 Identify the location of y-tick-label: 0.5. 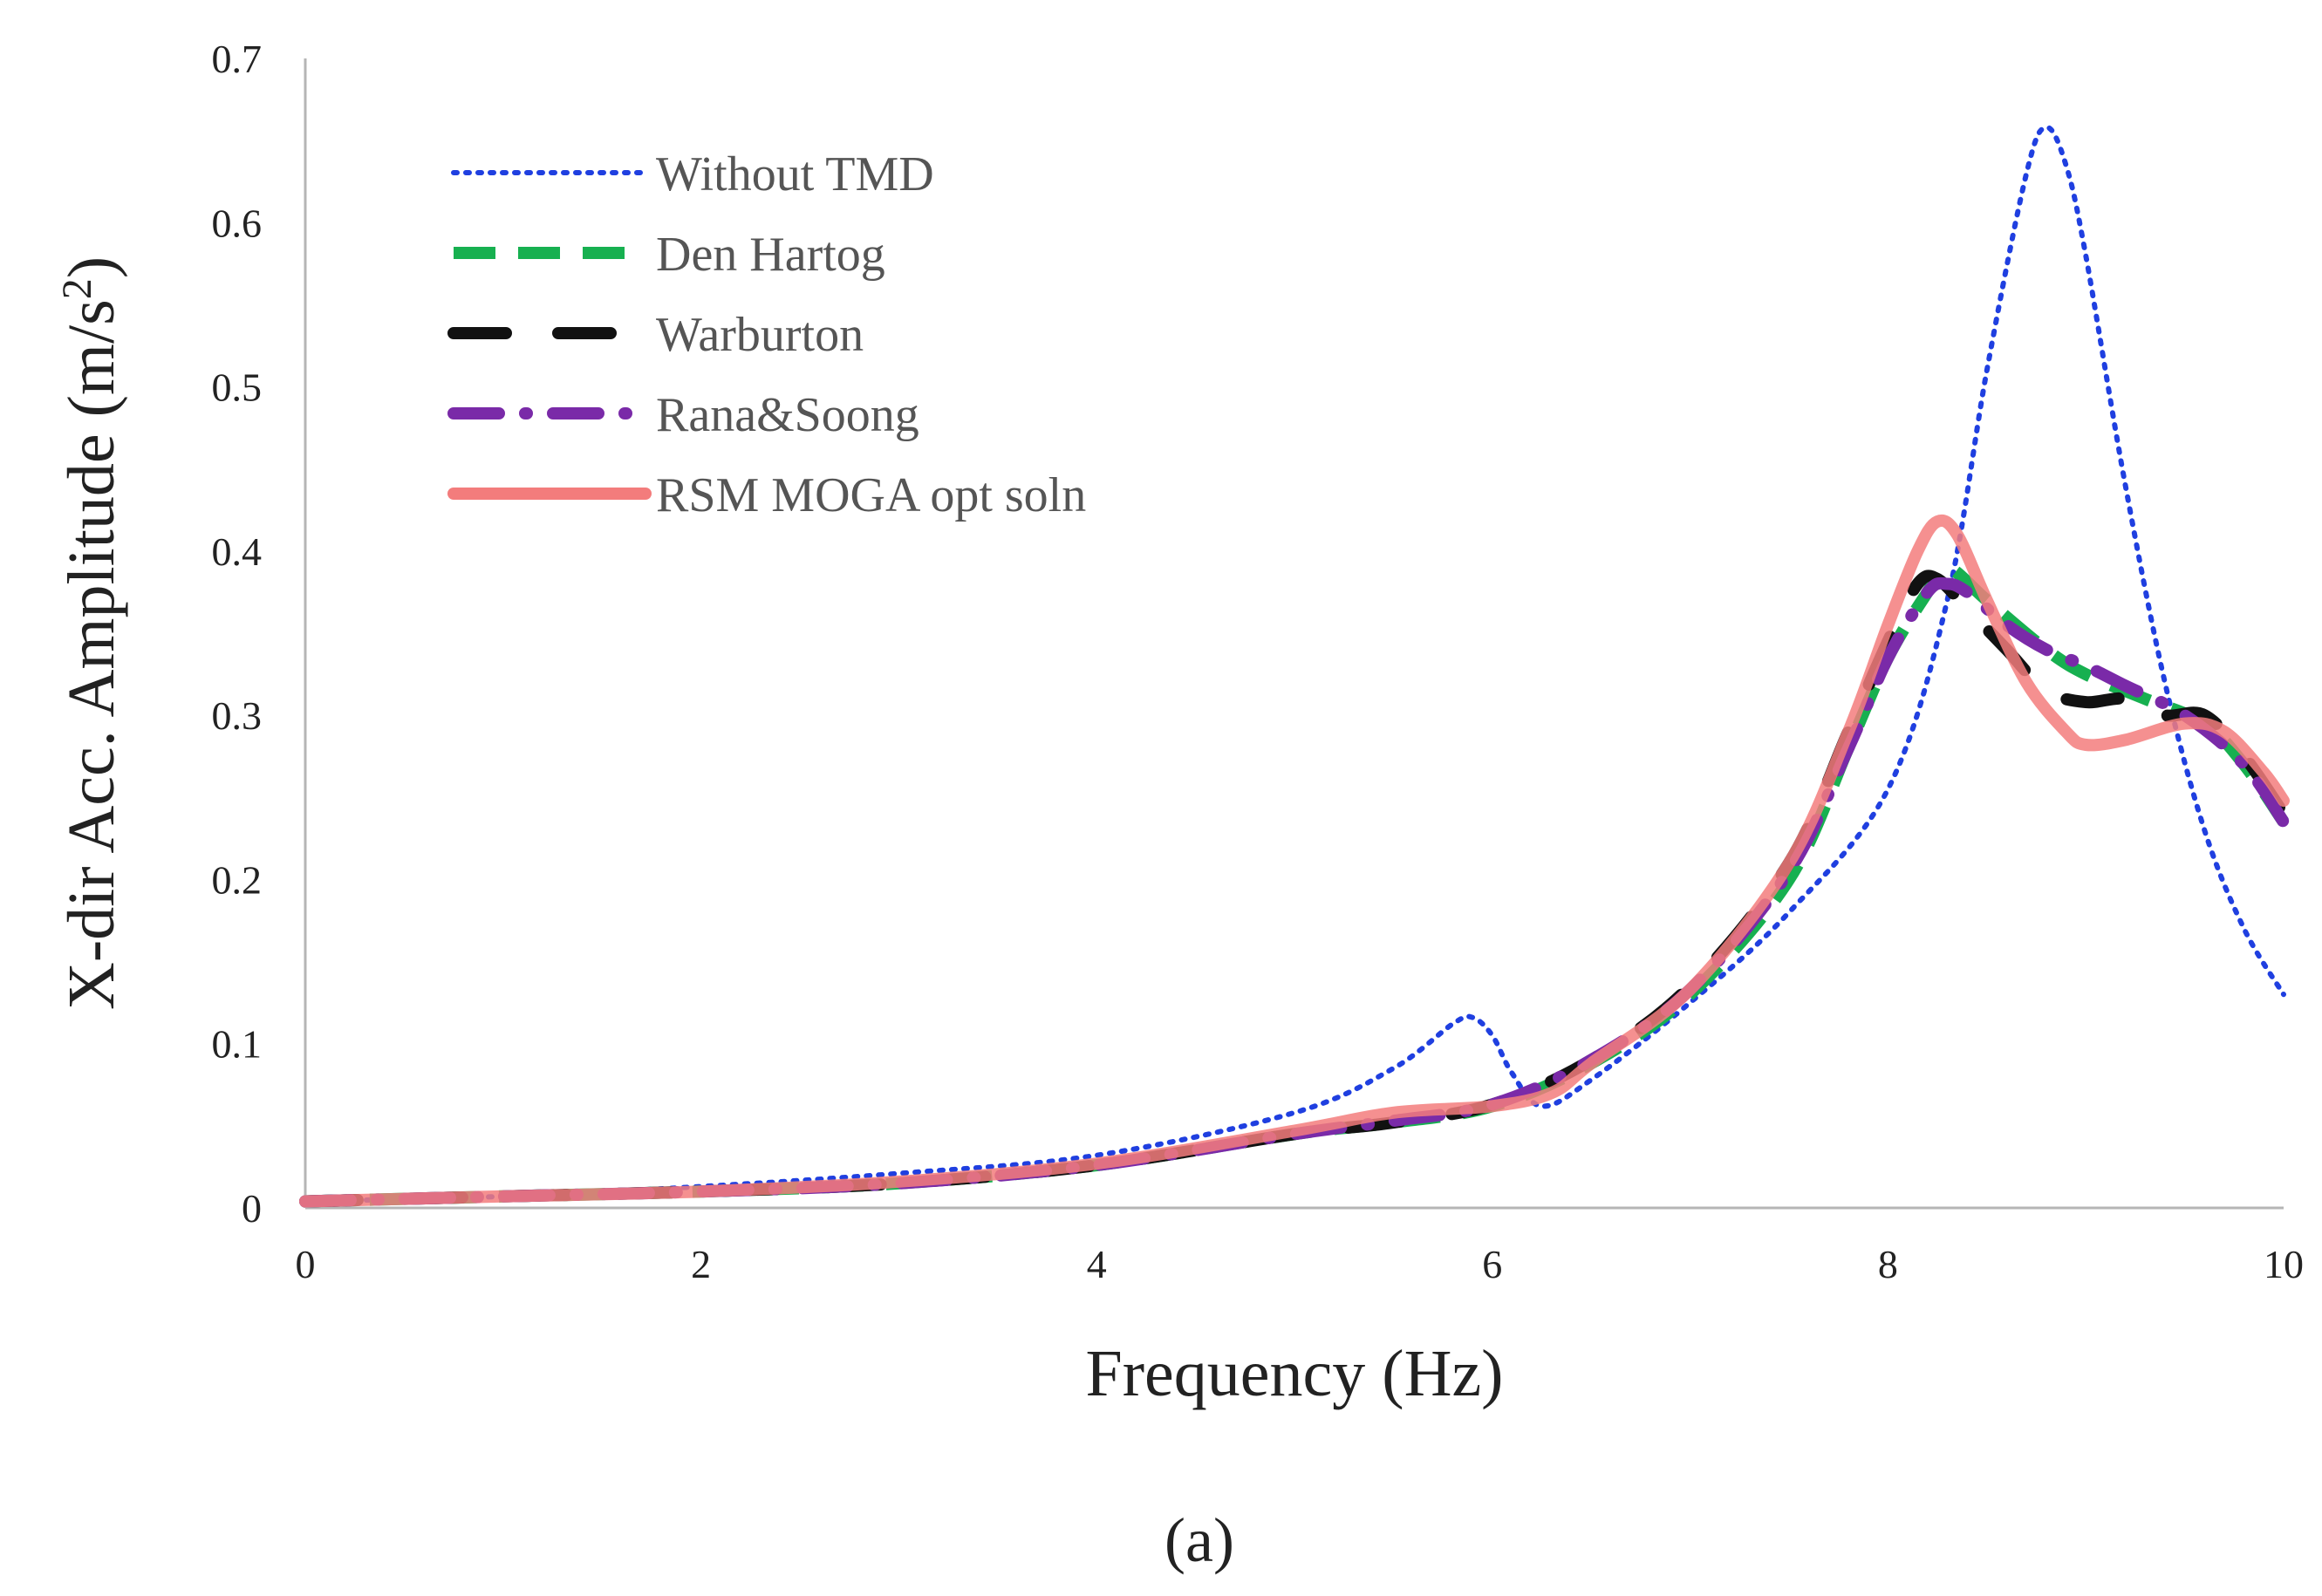
(238, 388).